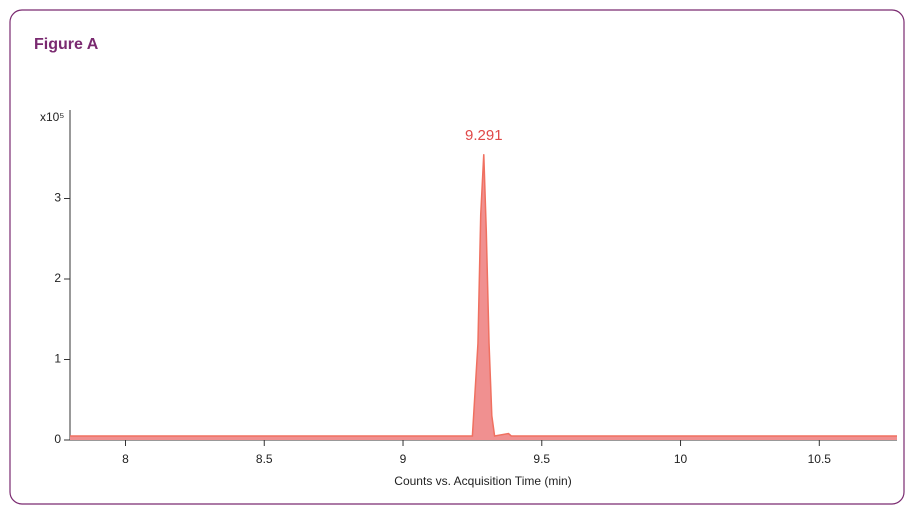 This screenshot has height=519, width=915. What do you see at coordinates (66, 44) in the screenshot?
I see `chart-title: Figure A` at bounding box center [66, 44].